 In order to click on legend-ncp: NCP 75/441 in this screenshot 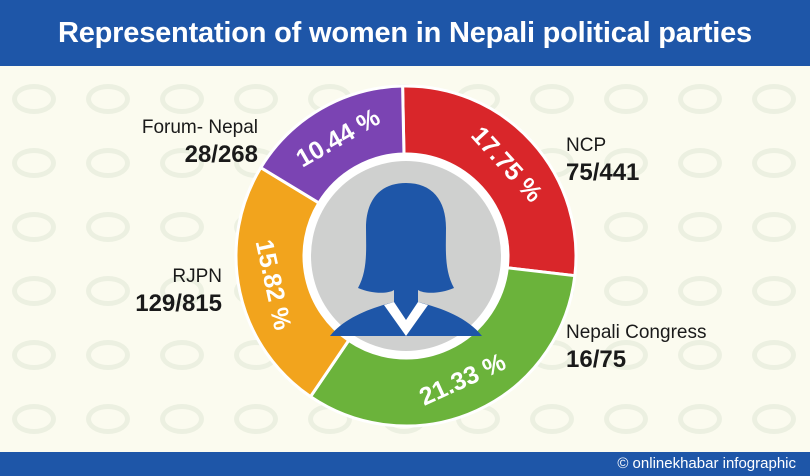, I will do `click(602, 161)`.